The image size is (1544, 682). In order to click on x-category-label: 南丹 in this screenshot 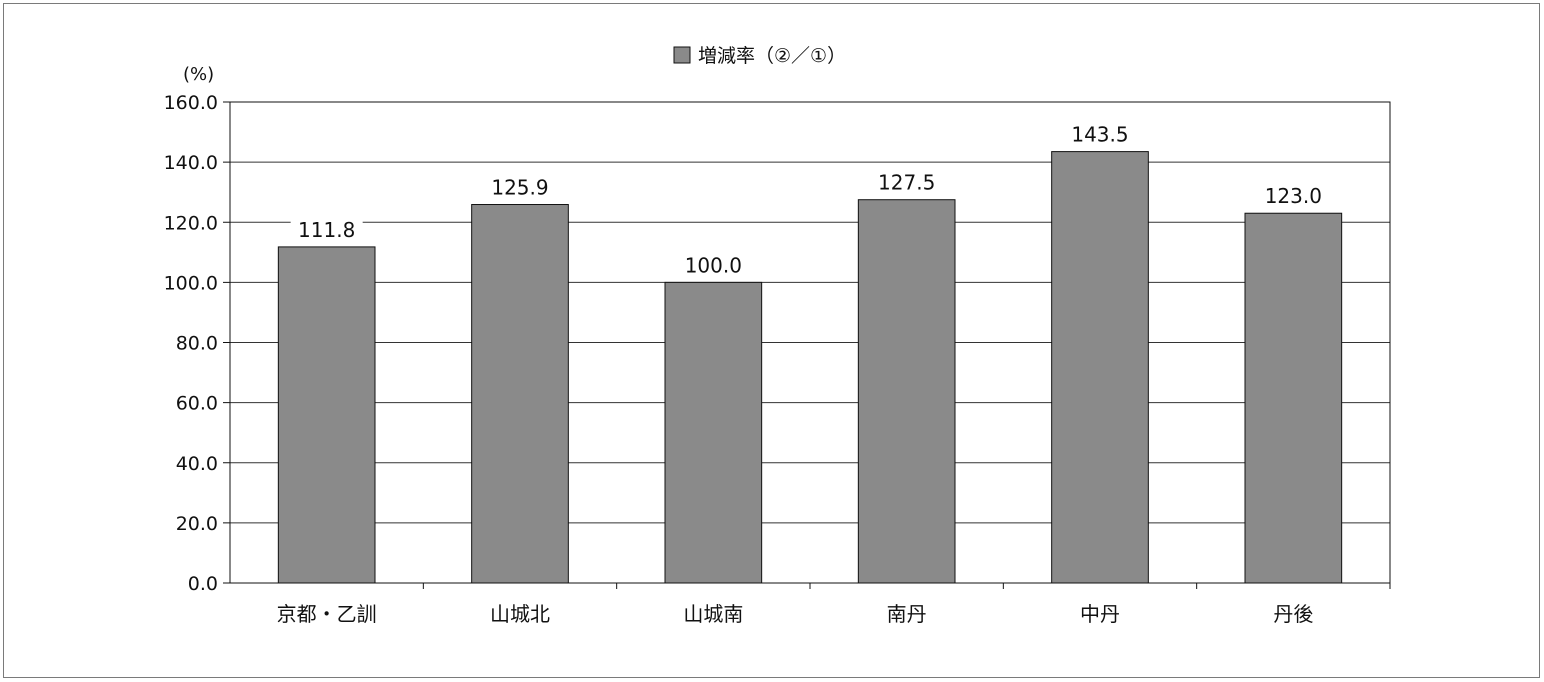, I will do `click(907, 614)`.